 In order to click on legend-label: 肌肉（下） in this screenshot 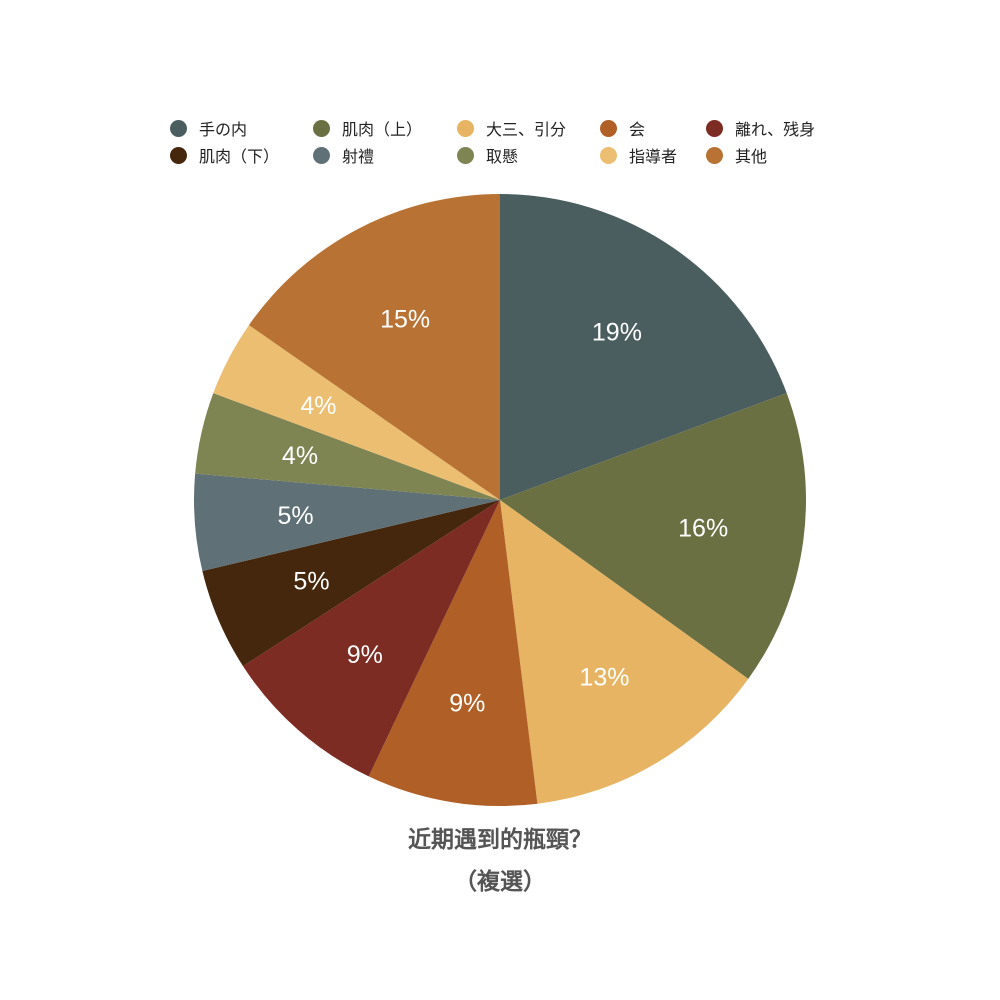, I will do `click(239, 156)`.